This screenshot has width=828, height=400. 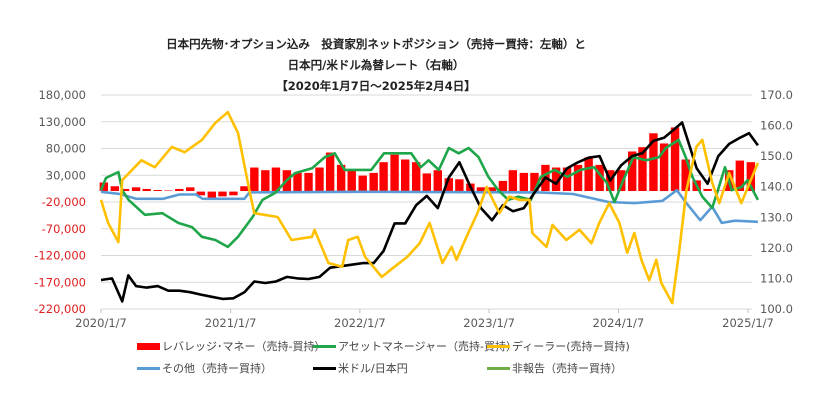 I want to click on y-left-tick-label: 180,000, so click(x=62, y=95).